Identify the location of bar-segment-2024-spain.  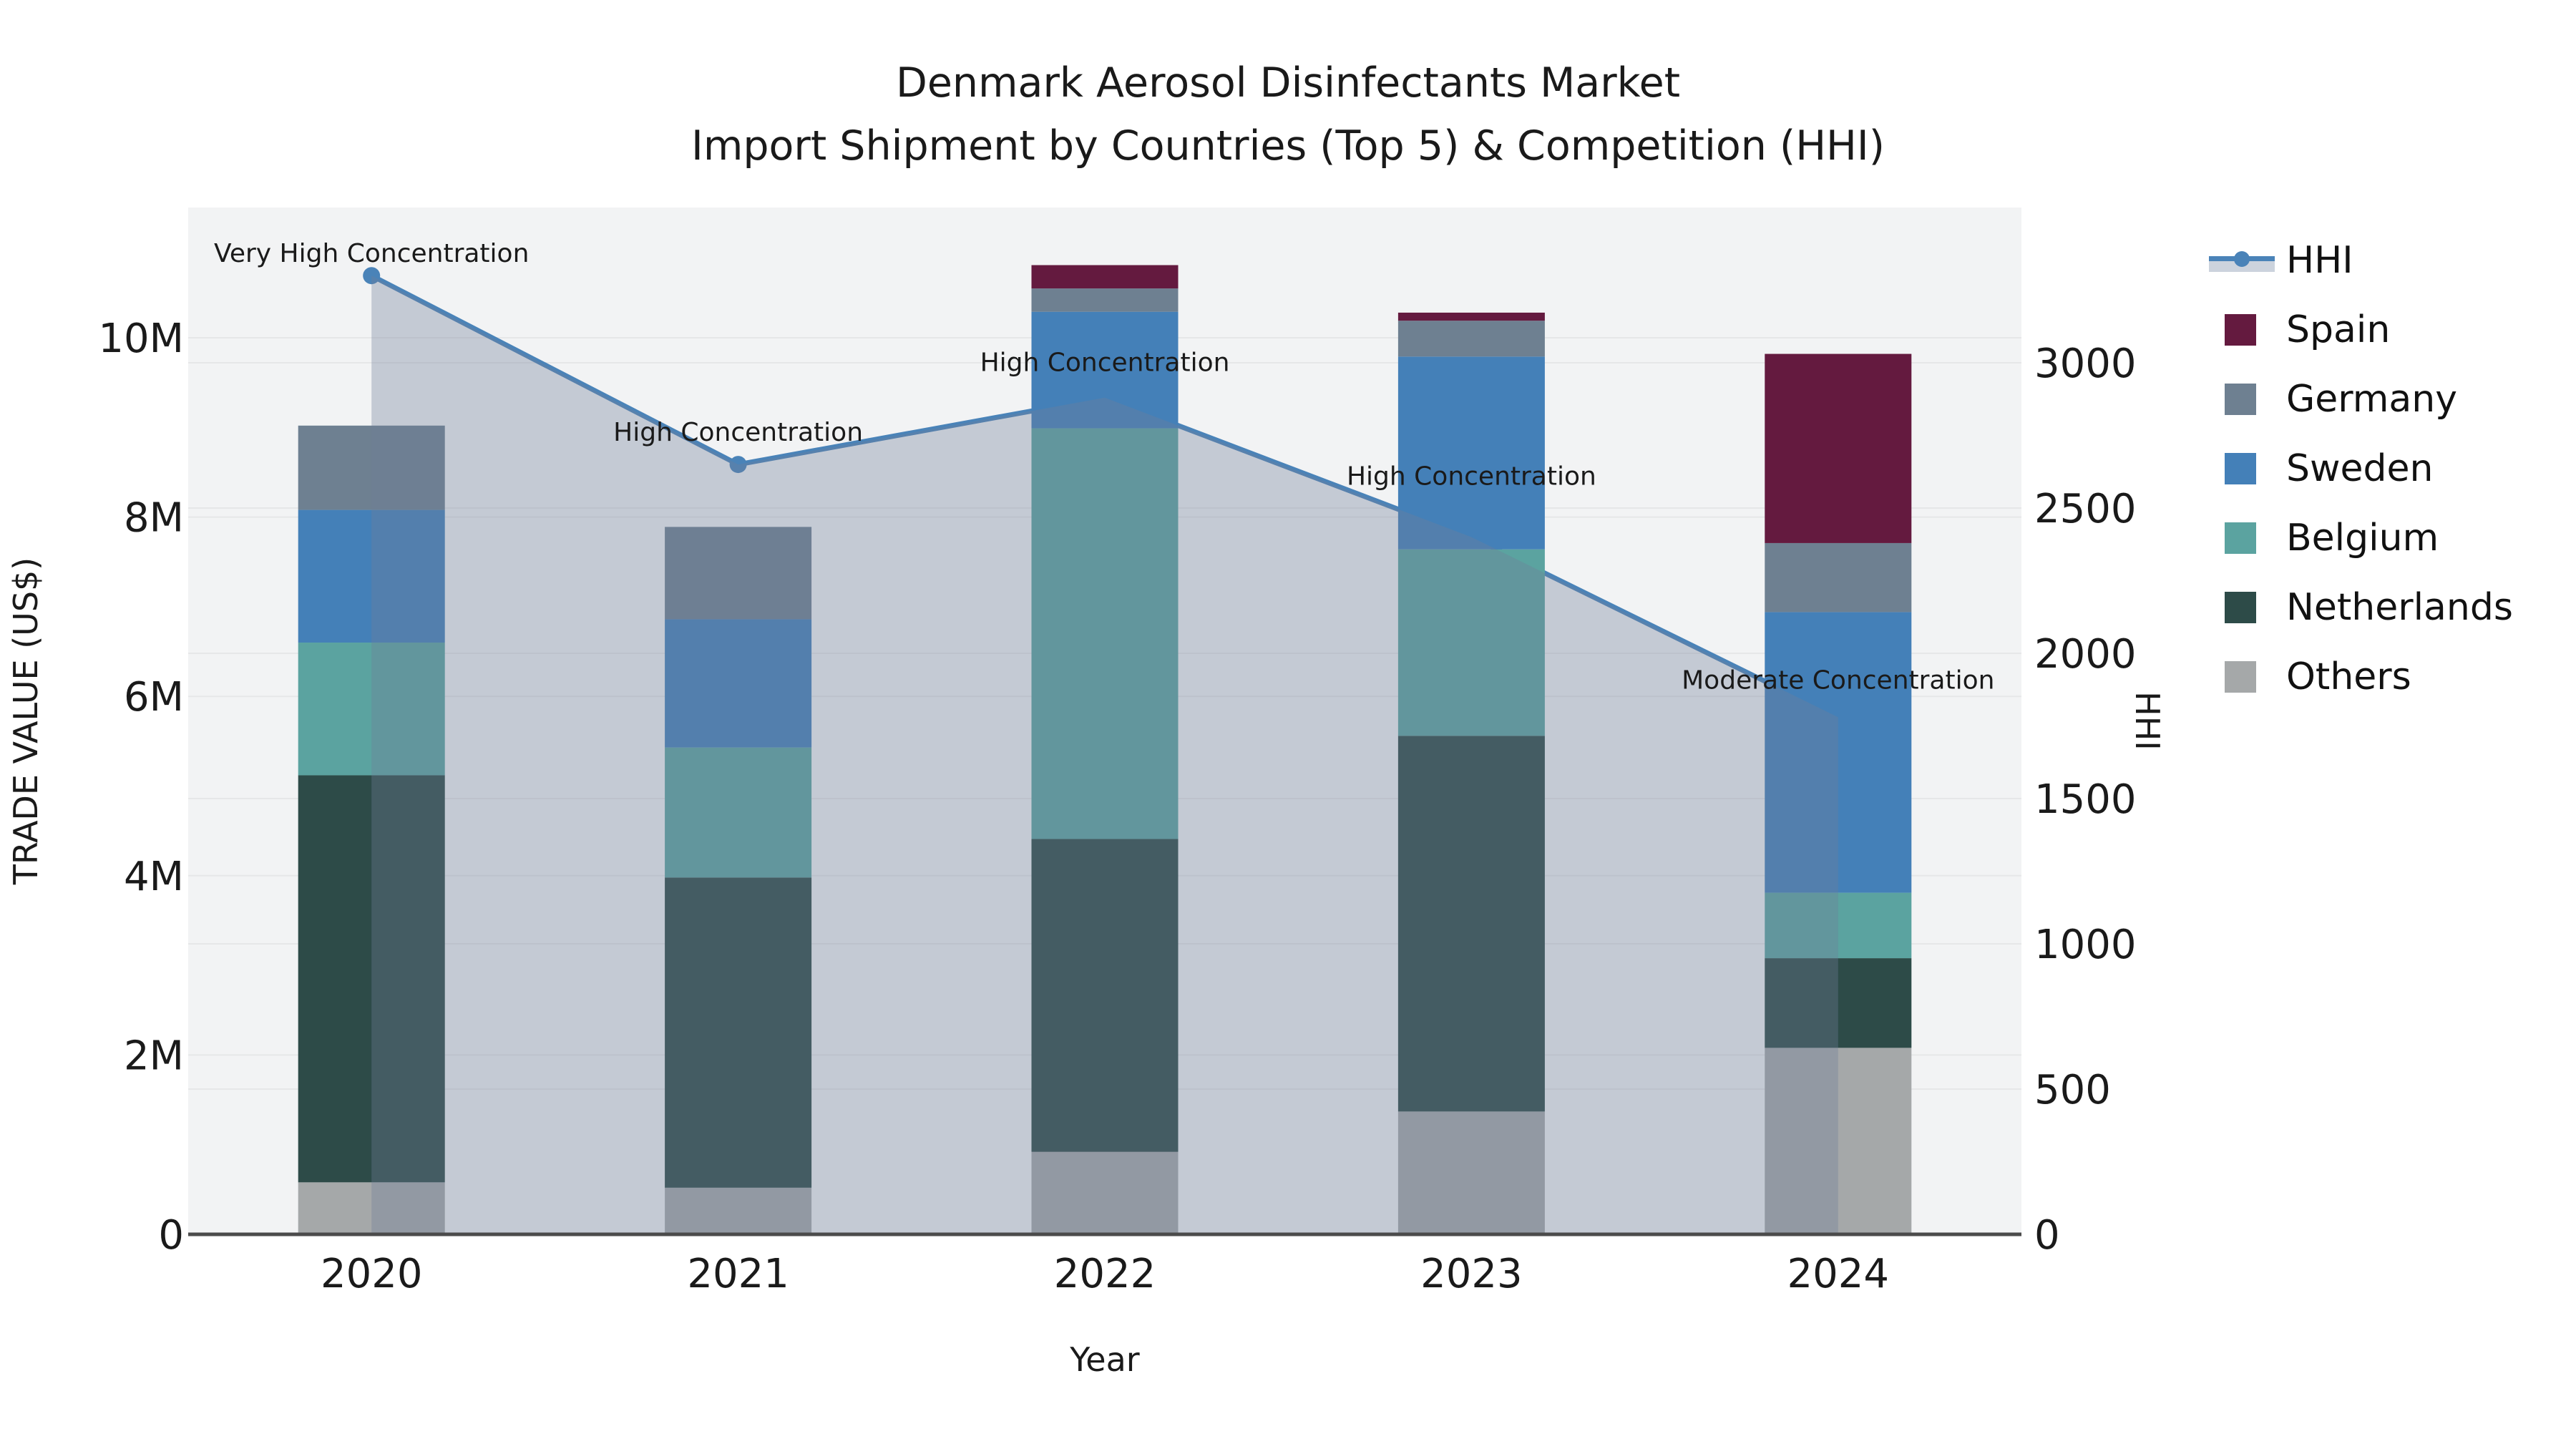
(1838, 448).